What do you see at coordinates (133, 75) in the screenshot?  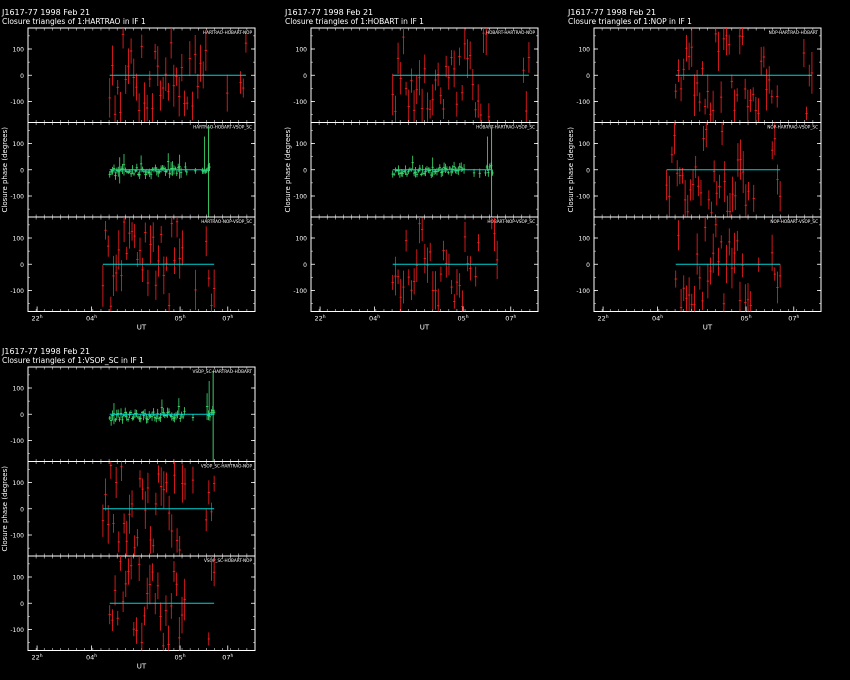 I see `closure-panel: 100 0 -100 HARTRAO-HOBART-NOP` at bounding box center [133, 75].